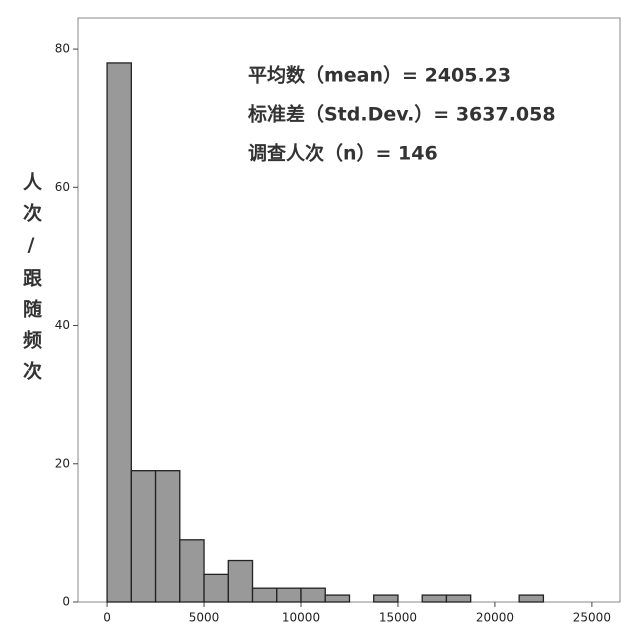 This screenshot has width=635, height=634. I want to click on y-tick-label: 80, so click(62, 49).